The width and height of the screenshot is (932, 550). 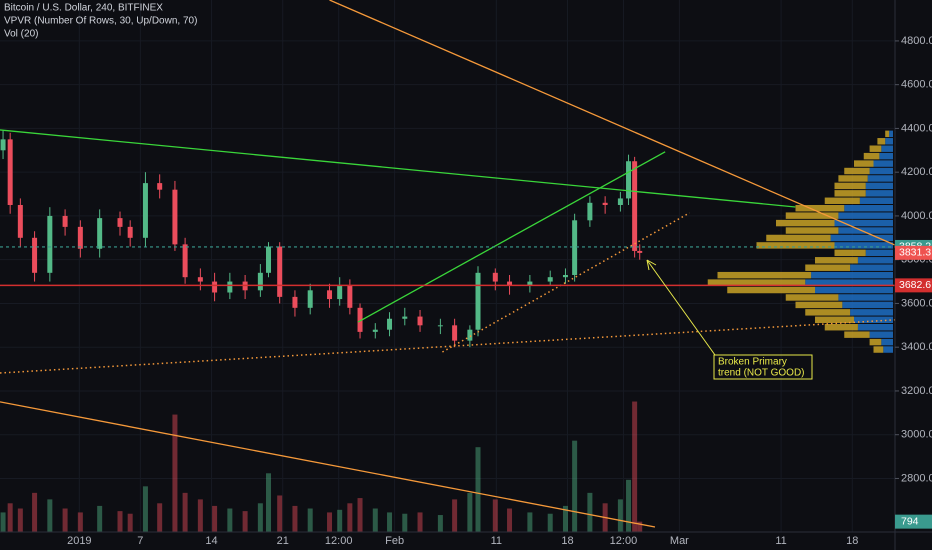 I want to click on volume-label: 794, so click(x=910, y=521).